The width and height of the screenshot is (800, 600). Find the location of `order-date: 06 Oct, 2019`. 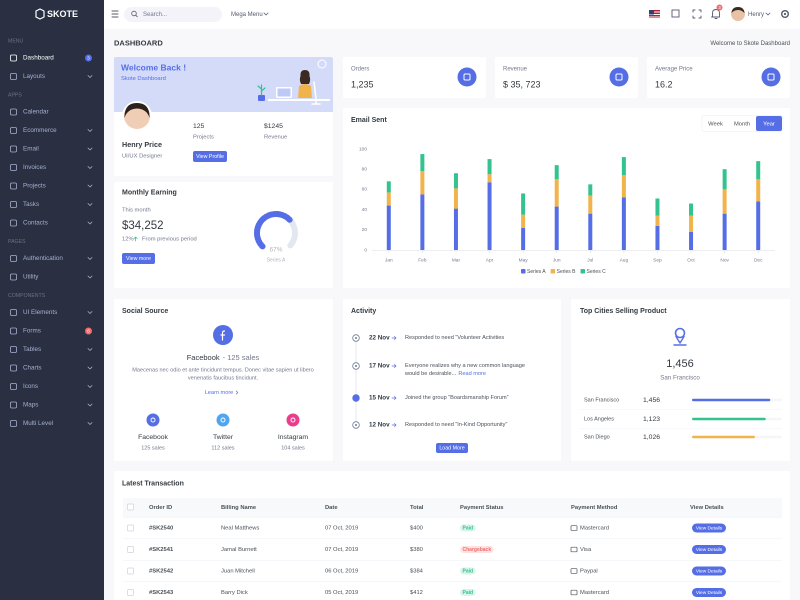

order-date: 06 Oct, 2019 is located at coordinates (341, 572).